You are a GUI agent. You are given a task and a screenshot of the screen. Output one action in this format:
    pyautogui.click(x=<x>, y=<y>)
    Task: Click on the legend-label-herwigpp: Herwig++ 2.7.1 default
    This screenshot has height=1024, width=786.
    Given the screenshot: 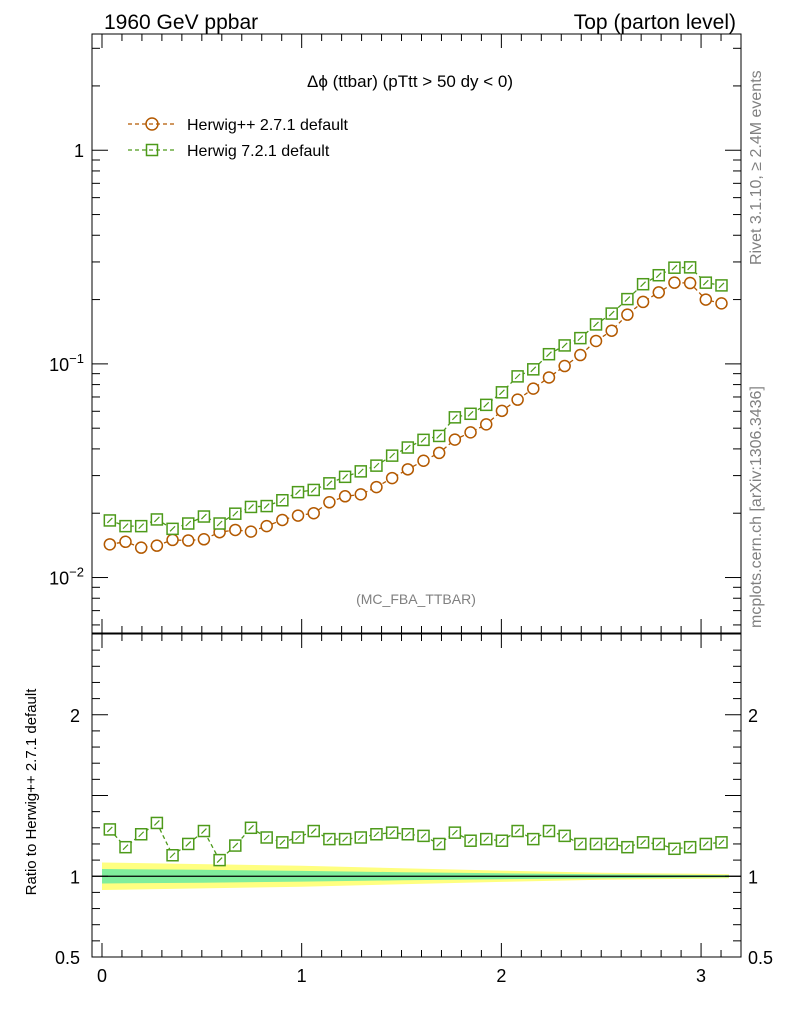 What is the action you would take?
    pyautogui.click(x=268, y=125)
    